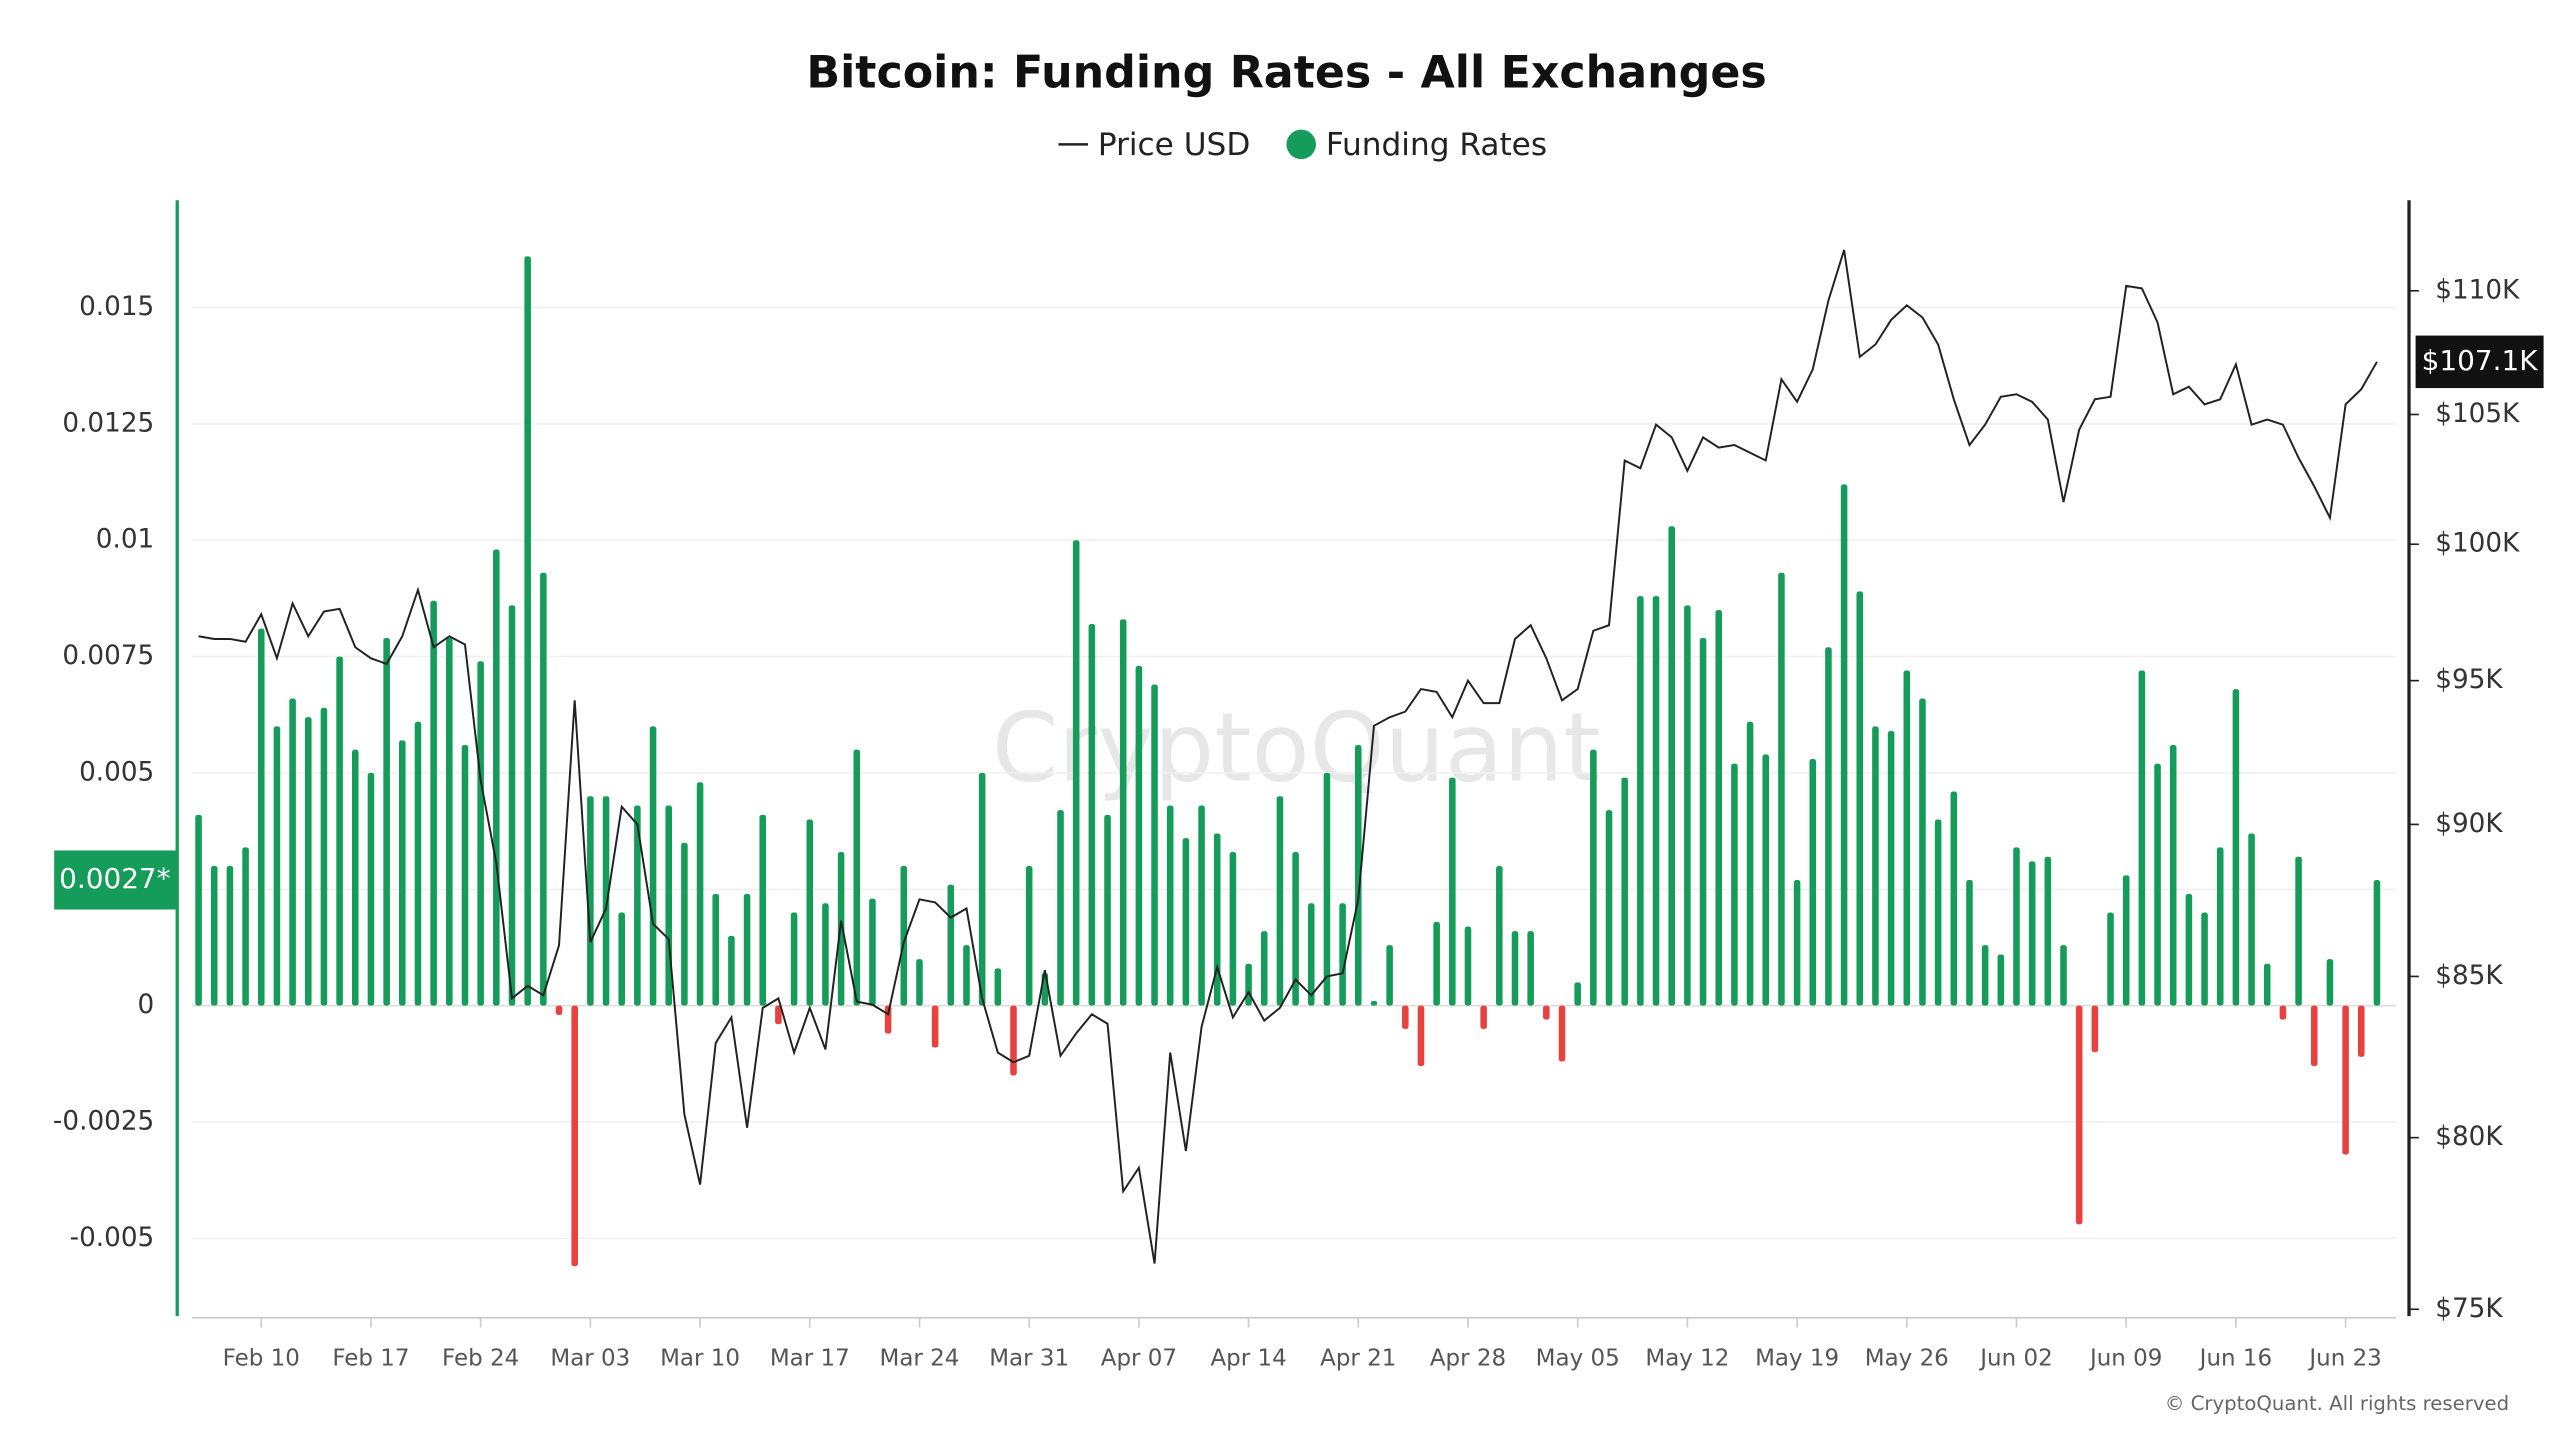  What do you see at coordinates (112, 1238) in the screenshot?
I see `y-tick-label: -0.005` at bounding box center [112, 1238].